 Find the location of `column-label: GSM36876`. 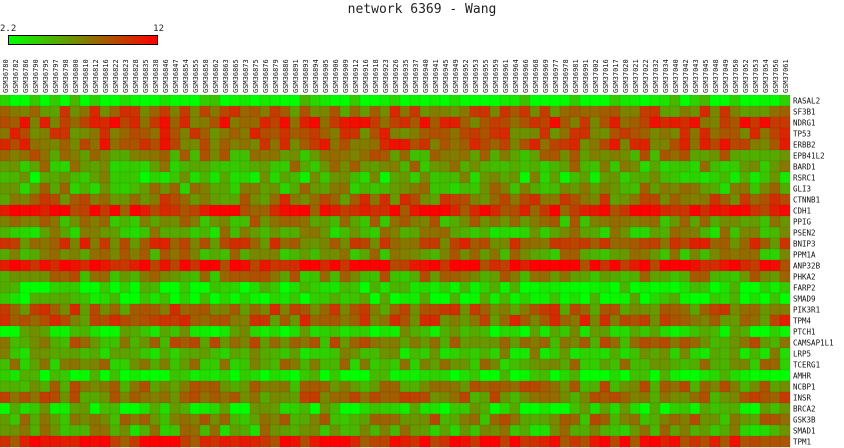

column-label: GSM36876 is located at coordinates (266, 76).